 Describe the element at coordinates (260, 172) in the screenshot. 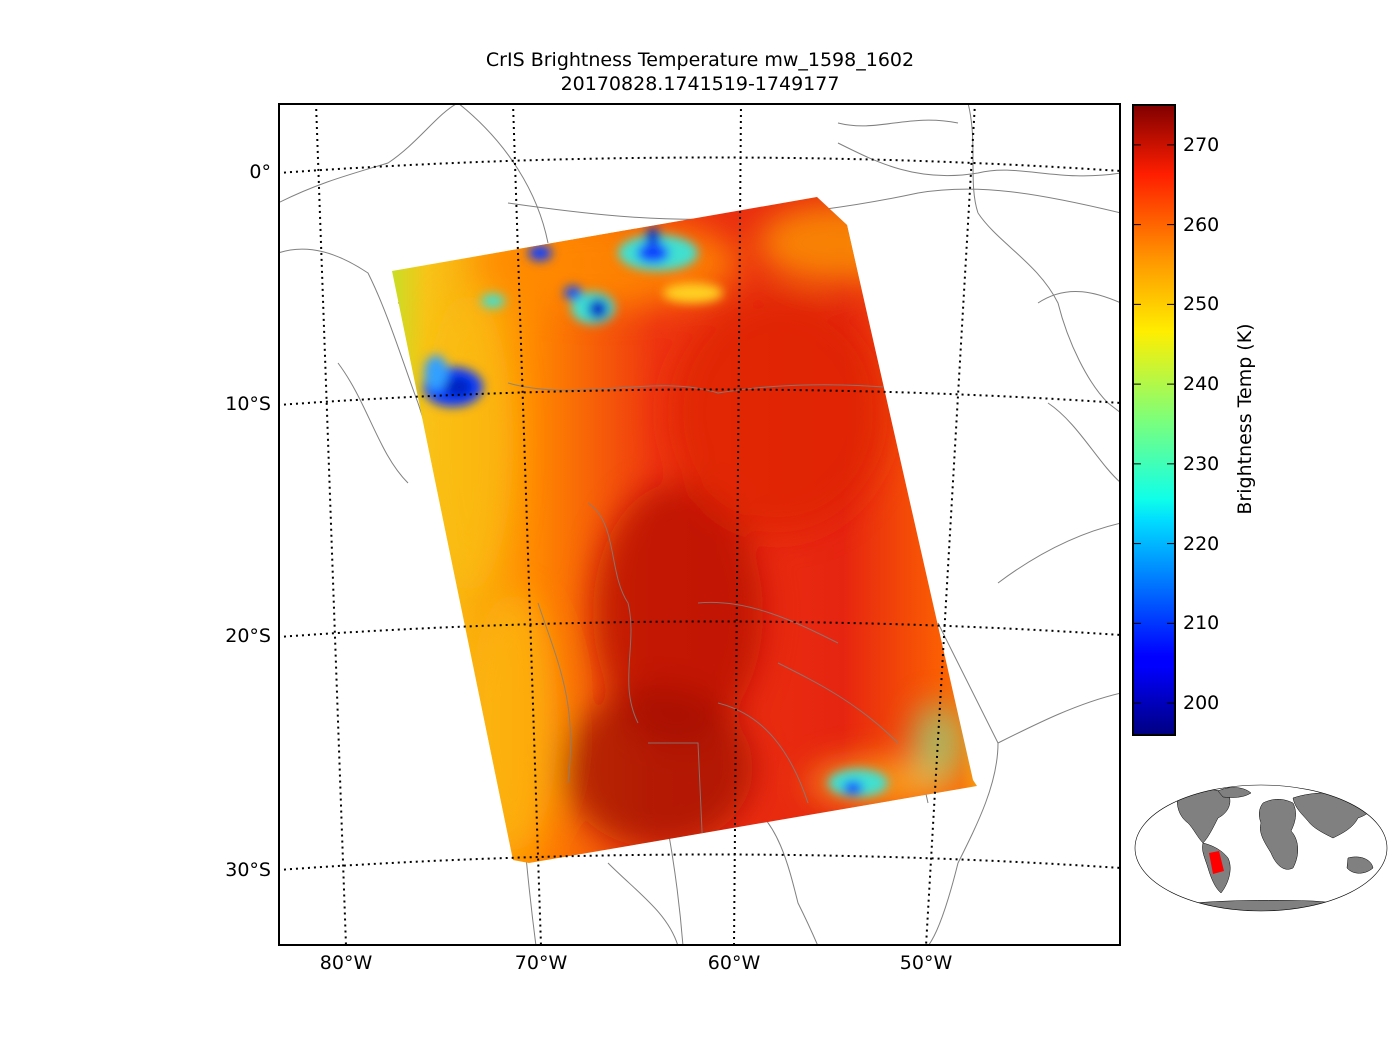

I see `lat-label-0: 0°` at that location.